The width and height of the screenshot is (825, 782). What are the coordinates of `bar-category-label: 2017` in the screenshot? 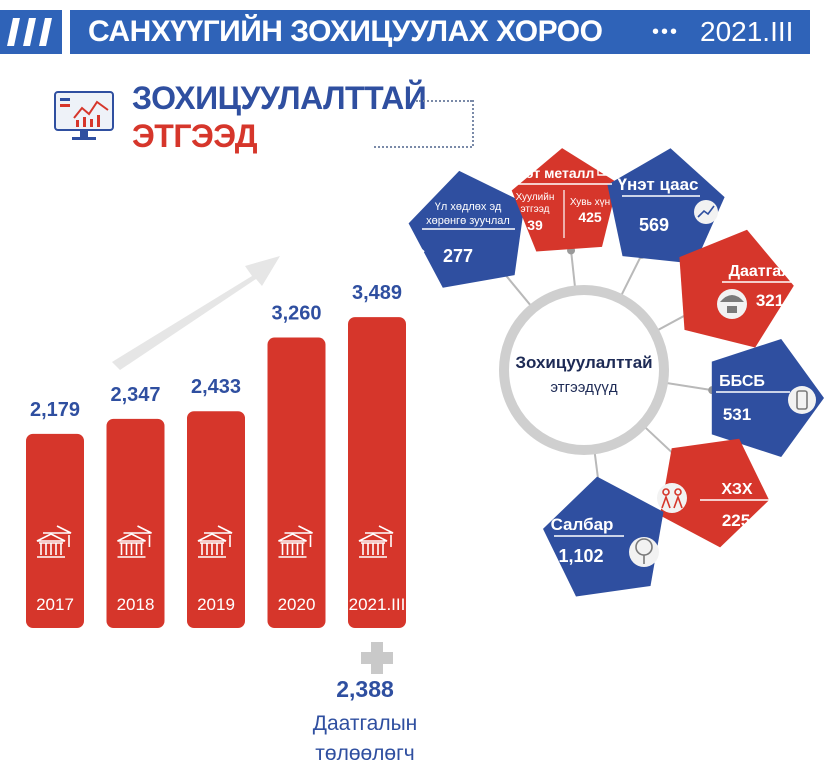 It's located at (55, 604).